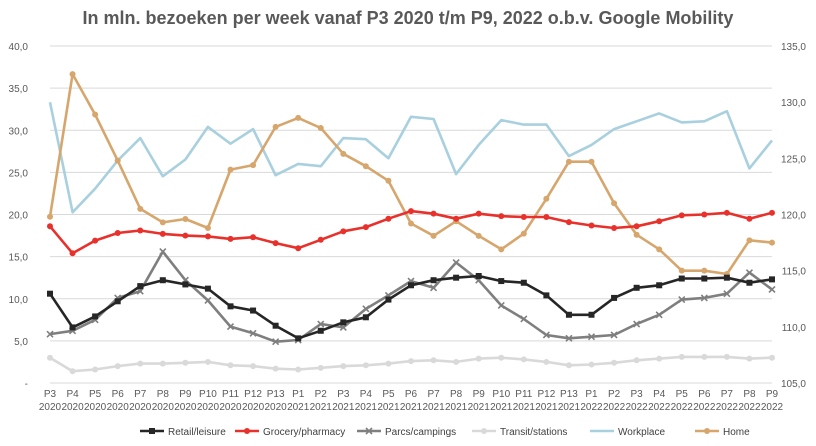 This screenshot has width=816, height=446. Describe the element at coordinates (736, 432) in the screenshot. I see `legend-label: Home` at that location.